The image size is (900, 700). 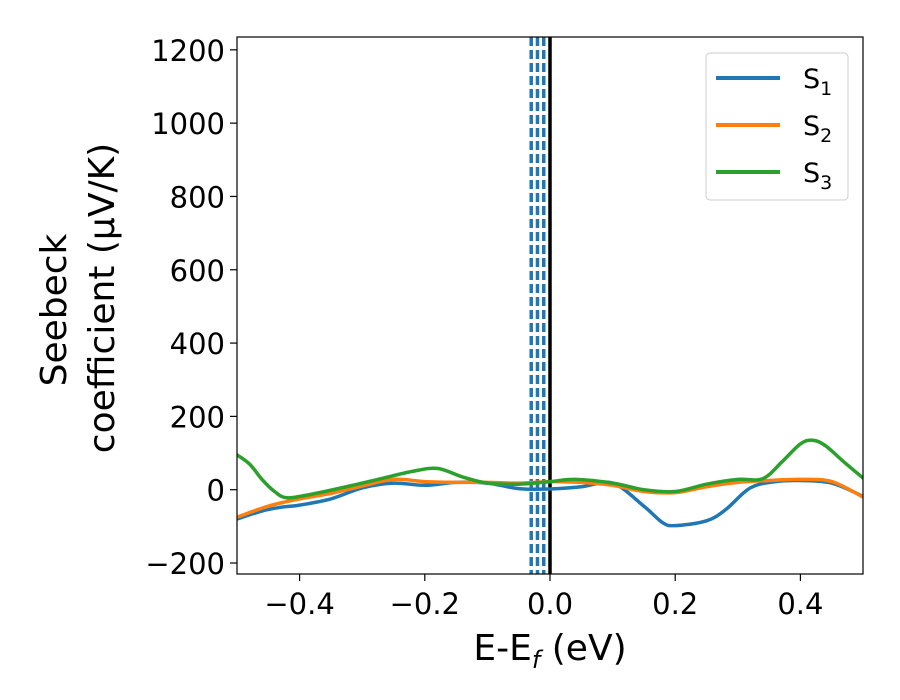 What do you see at coordinates (550, 604) in the screenshot?
I see `x-tick-label: 0.0` at bounding box center [550, 604].